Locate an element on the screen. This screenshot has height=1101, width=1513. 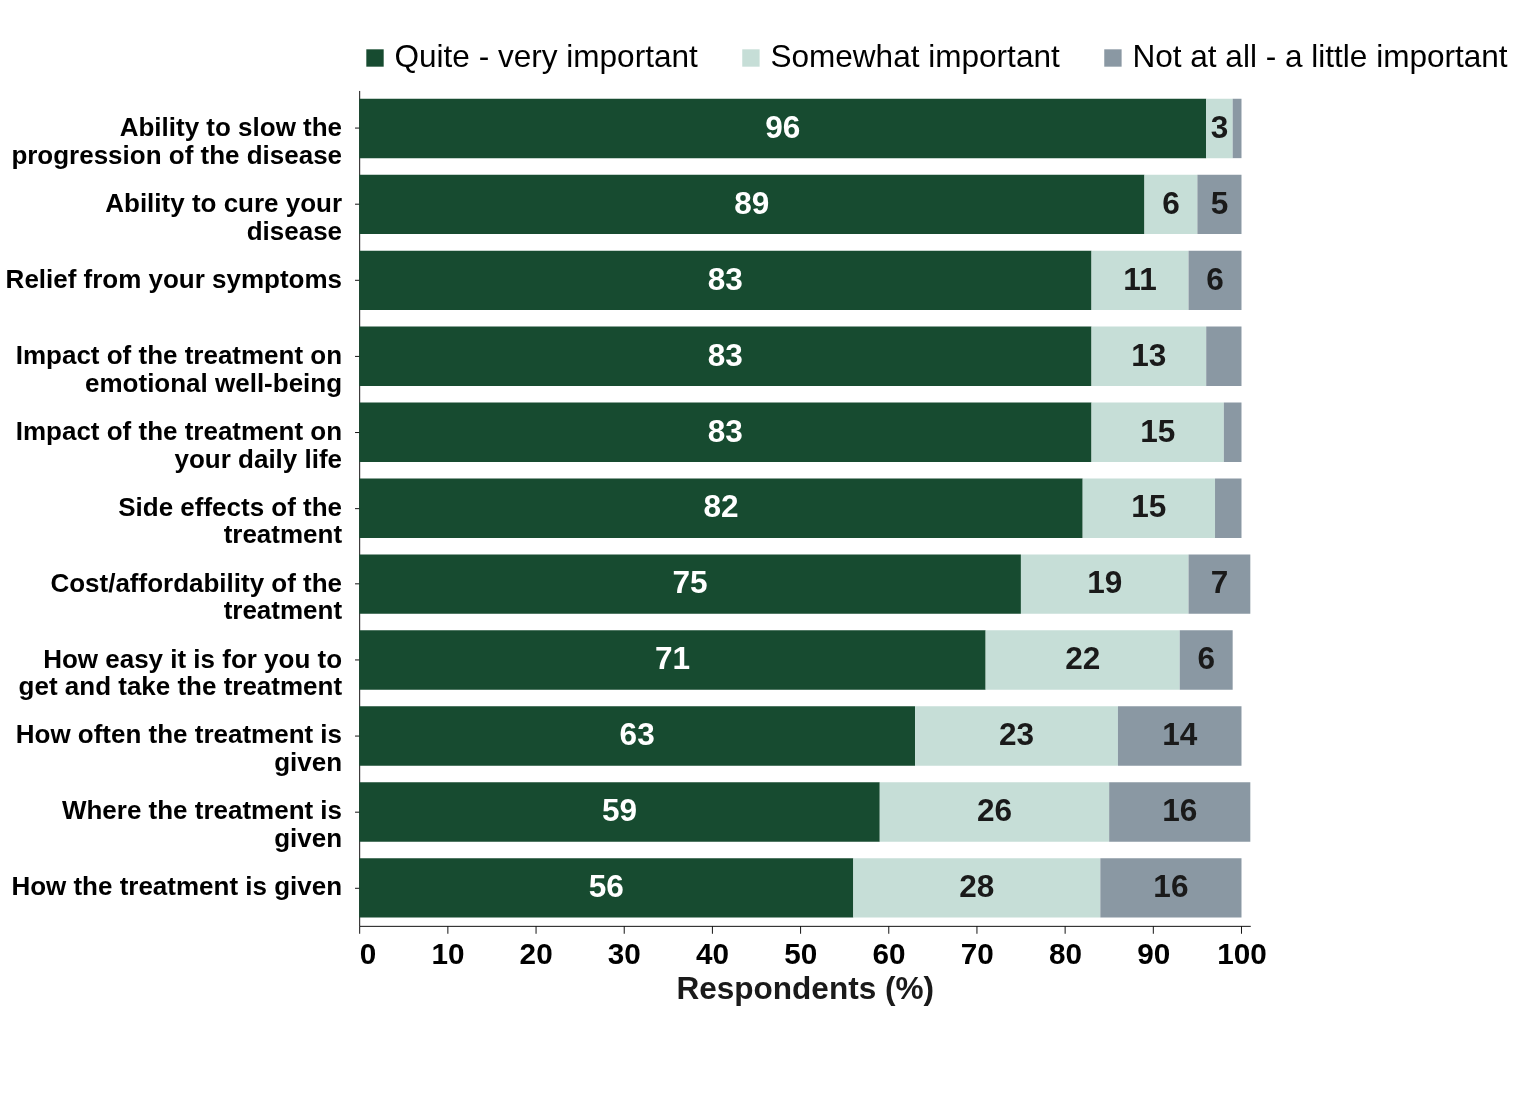
data-label: 11 is located at coordinates (1140, 278).